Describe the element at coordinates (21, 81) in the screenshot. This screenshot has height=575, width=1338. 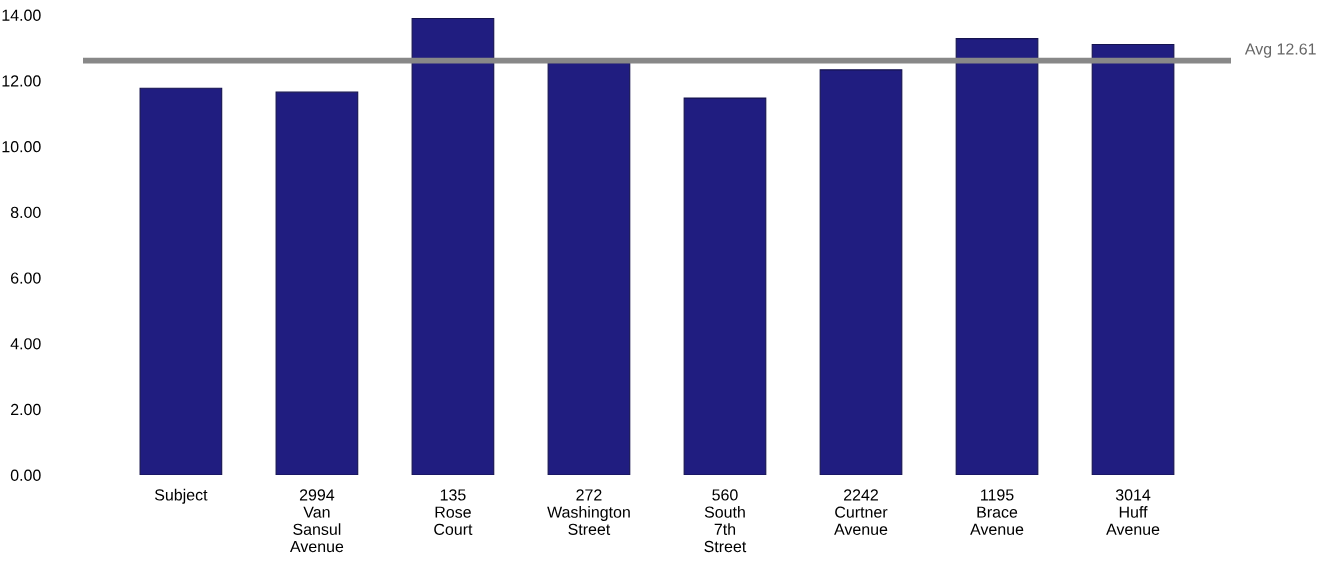
I see `y-tick-label: 12.00` at that location.